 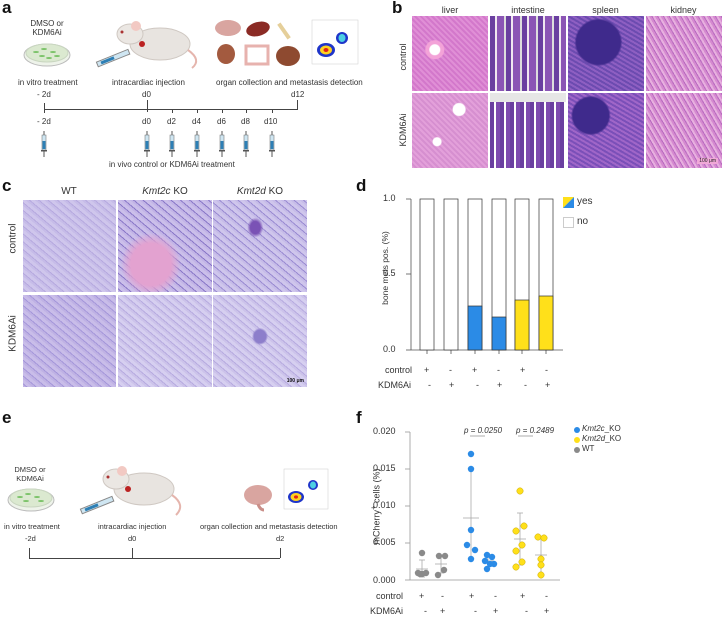 I want to click on histology-brain-kmt2c-kdm6ai, so click(x=165, y=341).